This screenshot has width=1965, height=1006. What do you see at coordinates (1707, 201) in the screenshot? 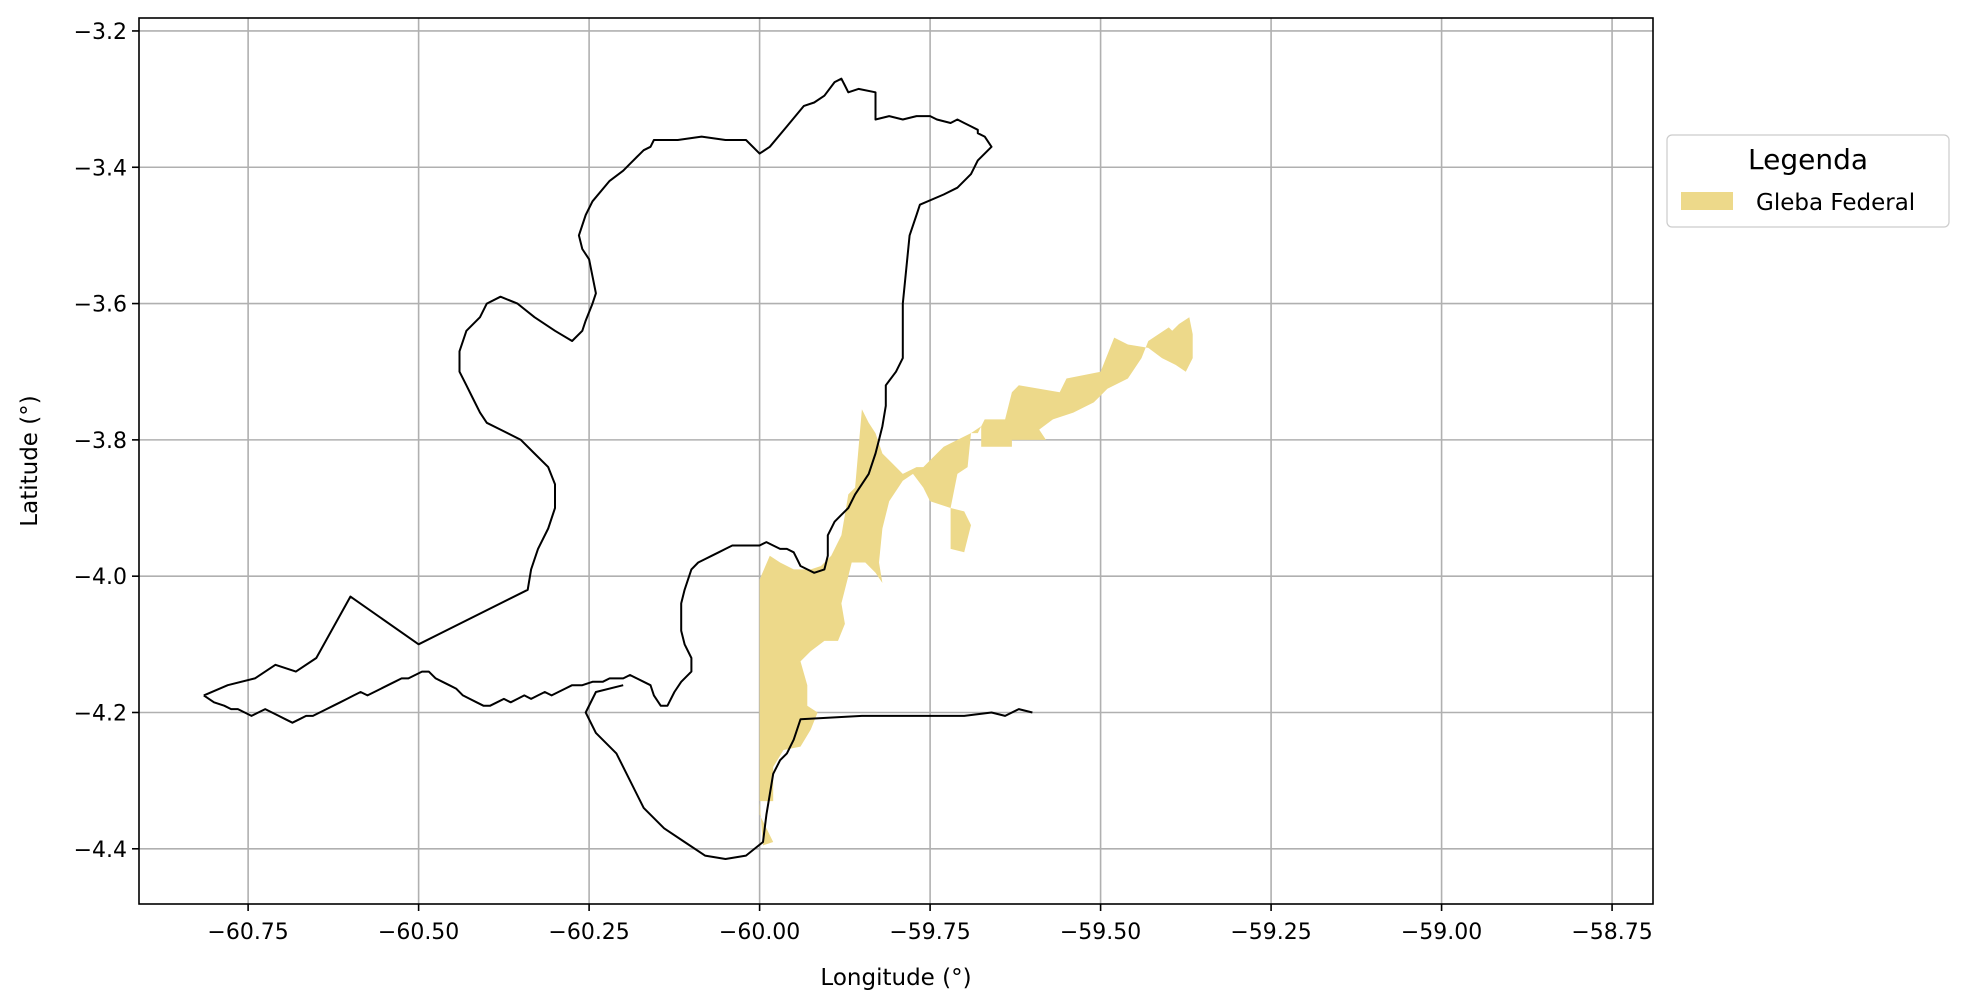
I see `legend-swatch-gleba-federal` at bounding box center [1707, 201].